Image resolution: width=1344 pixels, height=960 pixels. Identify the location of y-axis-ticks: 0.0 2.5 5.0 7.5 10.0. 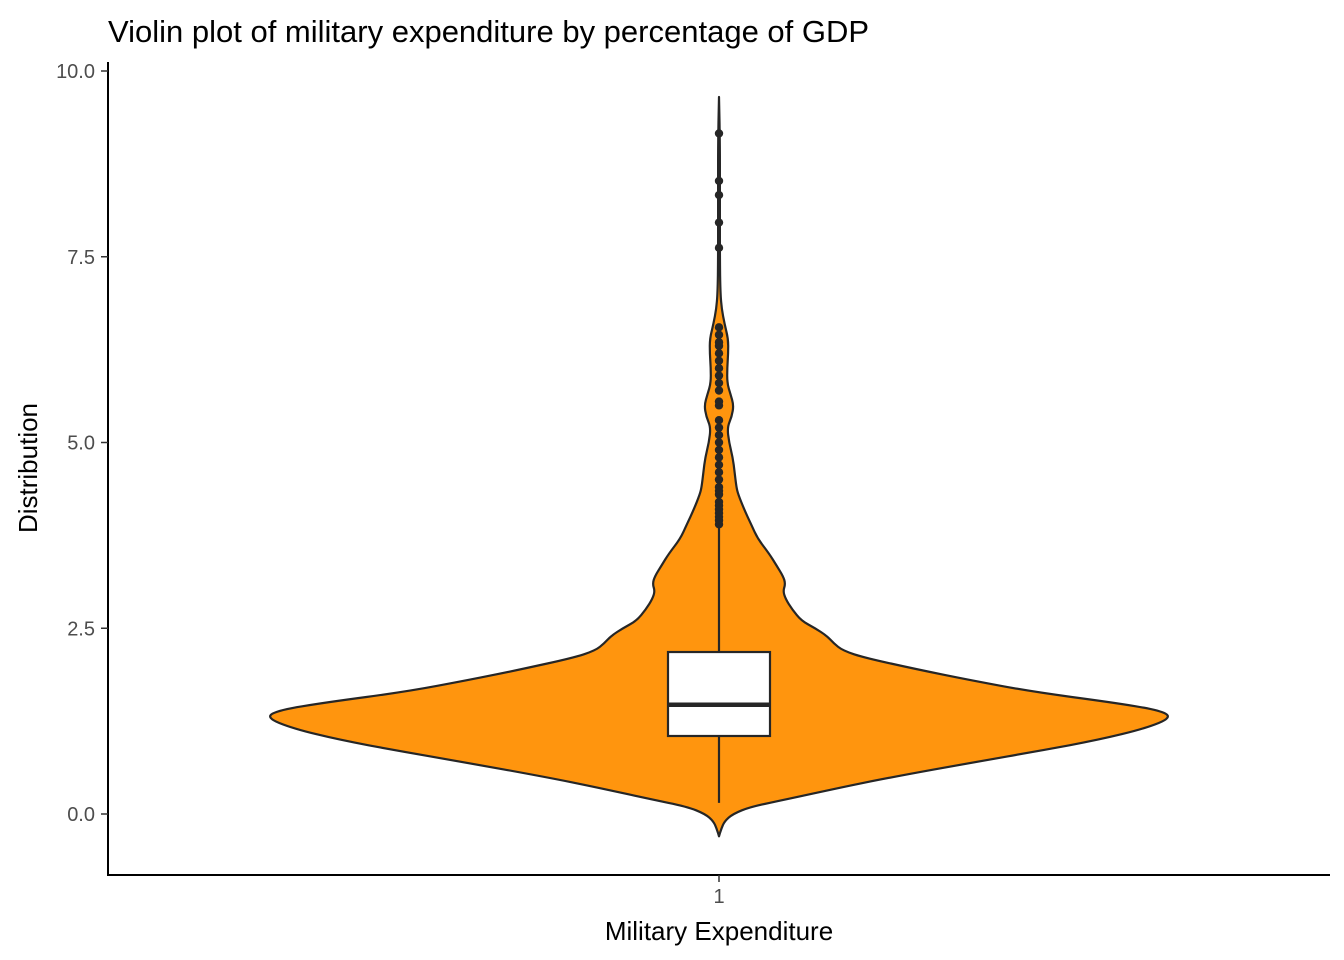
(82, 443).